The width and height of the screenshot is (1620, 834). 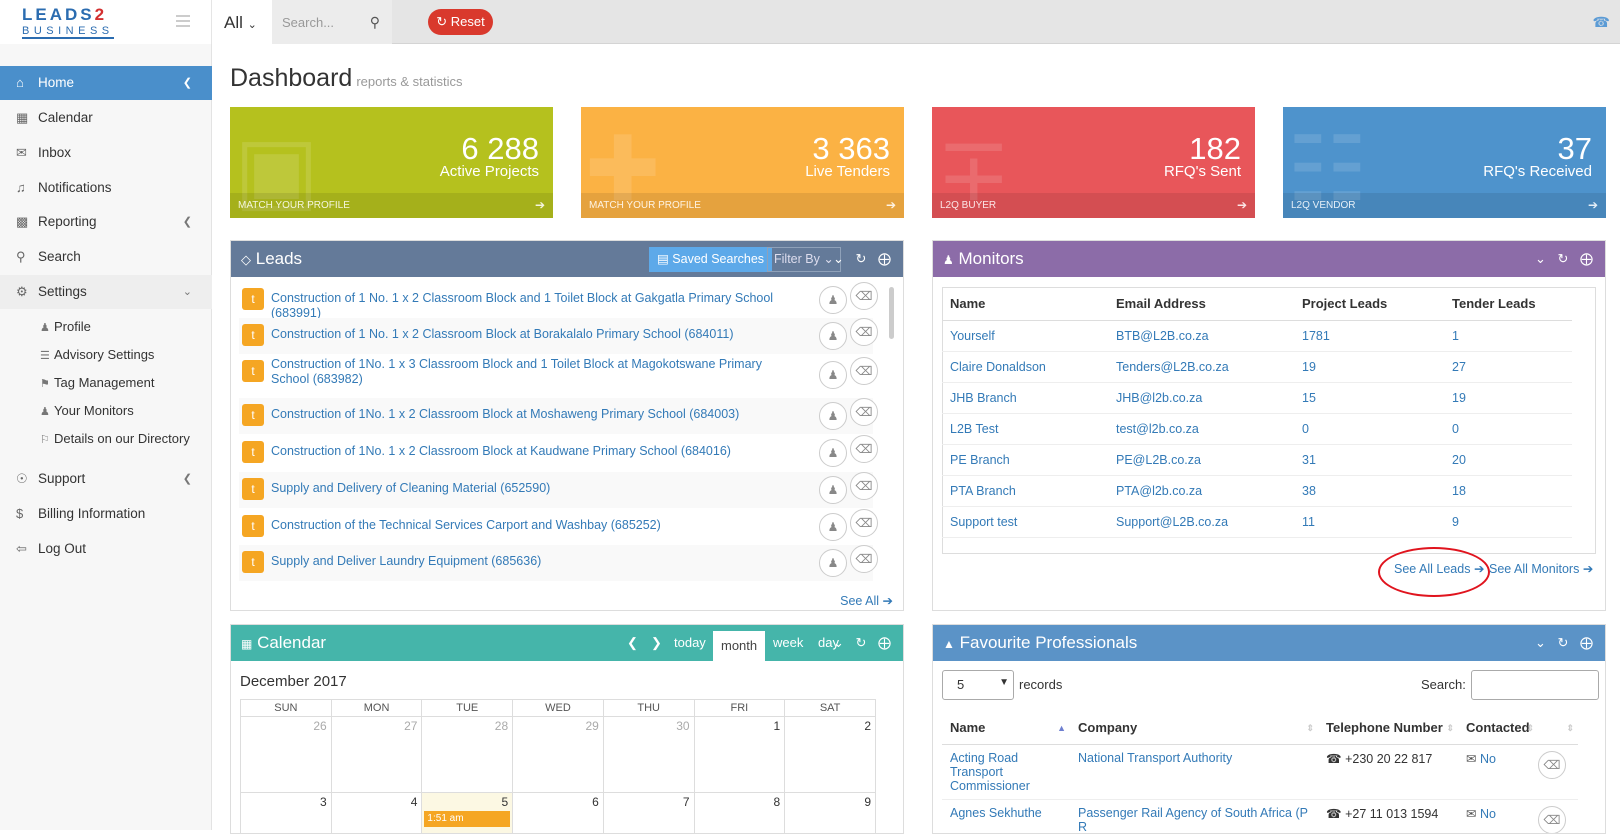 I want to click on scope-select: All ⌄, so click(x=242, y=22).